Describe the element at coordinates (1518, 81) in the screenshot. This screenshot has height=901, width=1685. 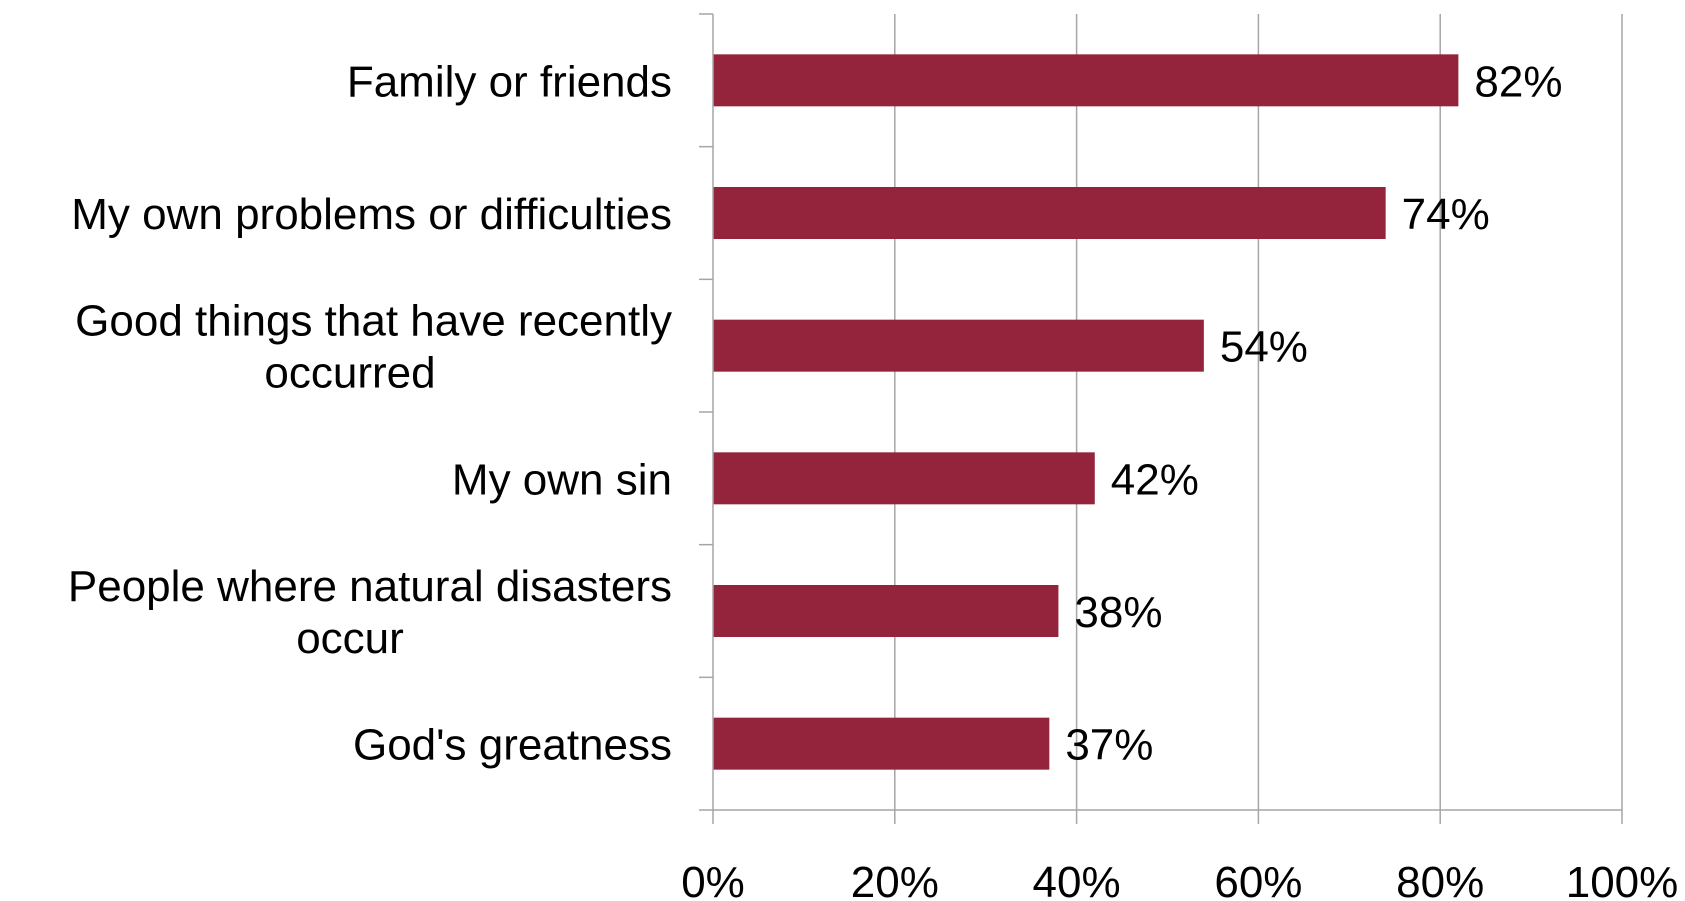
I see `data-label-0: 82%` at that location.